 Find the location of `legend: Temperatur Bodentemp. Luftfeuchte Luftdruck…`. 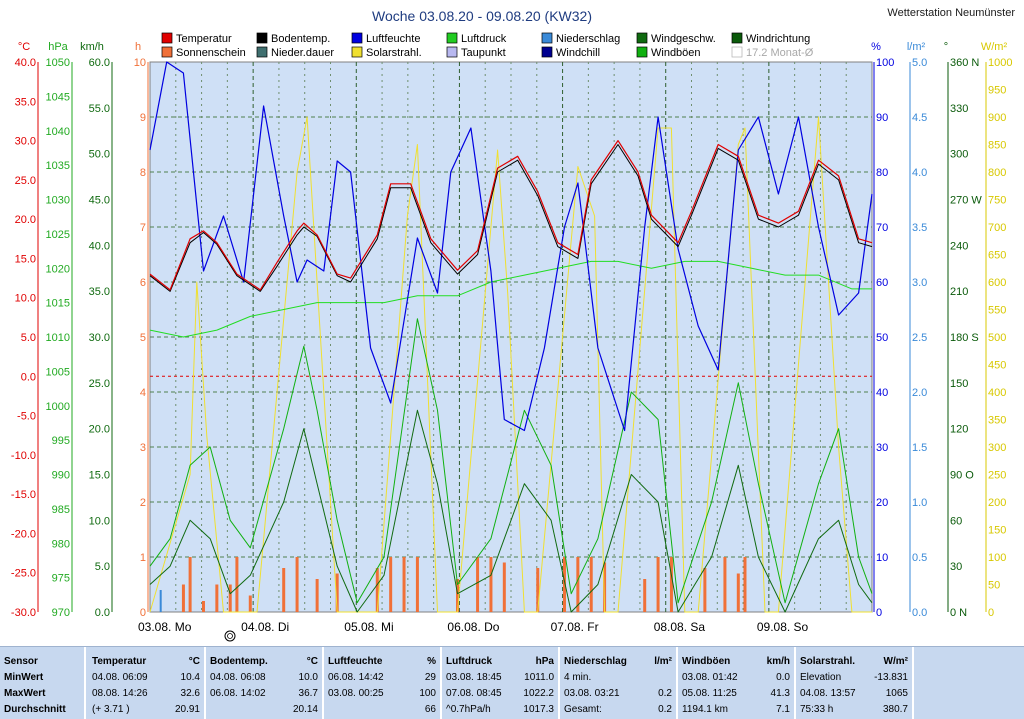

legend: Temperatur Bodentemp. Luftfeuchte Luftdruck… is located at coordinates (487, 45).